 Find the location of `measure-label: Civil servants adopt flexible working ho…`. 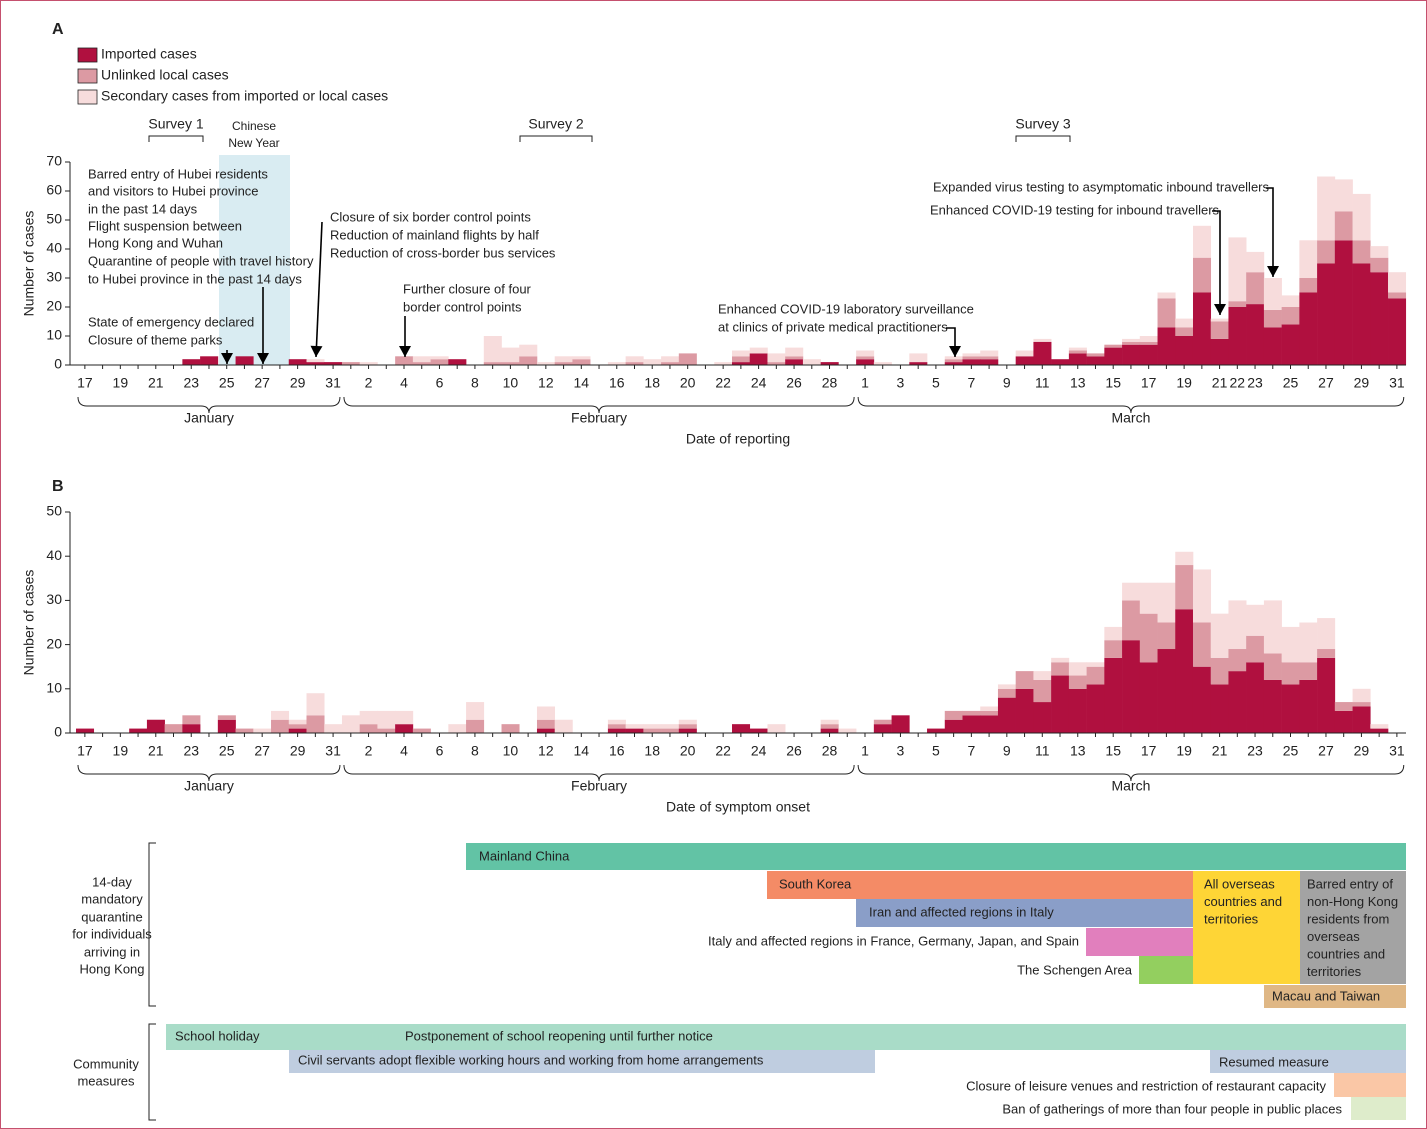

measure-label: Civil servants adopt flexible working ho… is located at coordinates (531, 1059).